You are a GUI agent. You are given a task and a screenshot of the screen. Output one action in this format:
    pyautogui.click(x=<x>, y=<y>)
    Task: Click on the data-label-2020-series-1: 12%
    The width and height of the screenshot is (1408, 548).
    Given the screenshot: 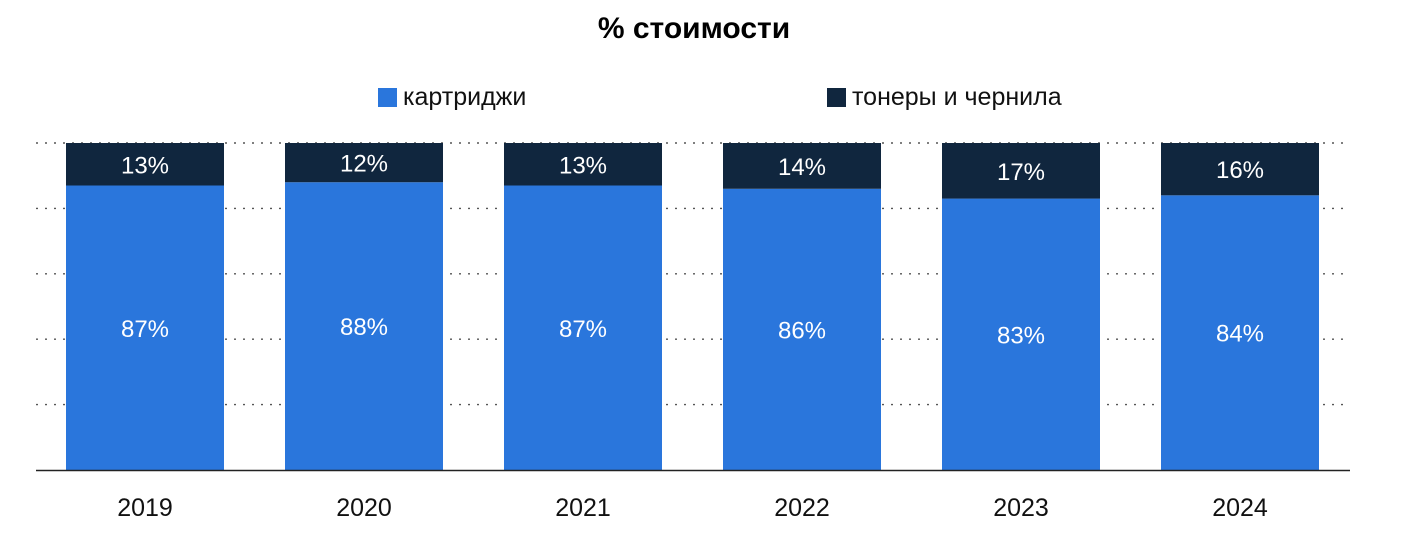 What is the action you would take?
    pyautogui.click(x=364, y=164)
    